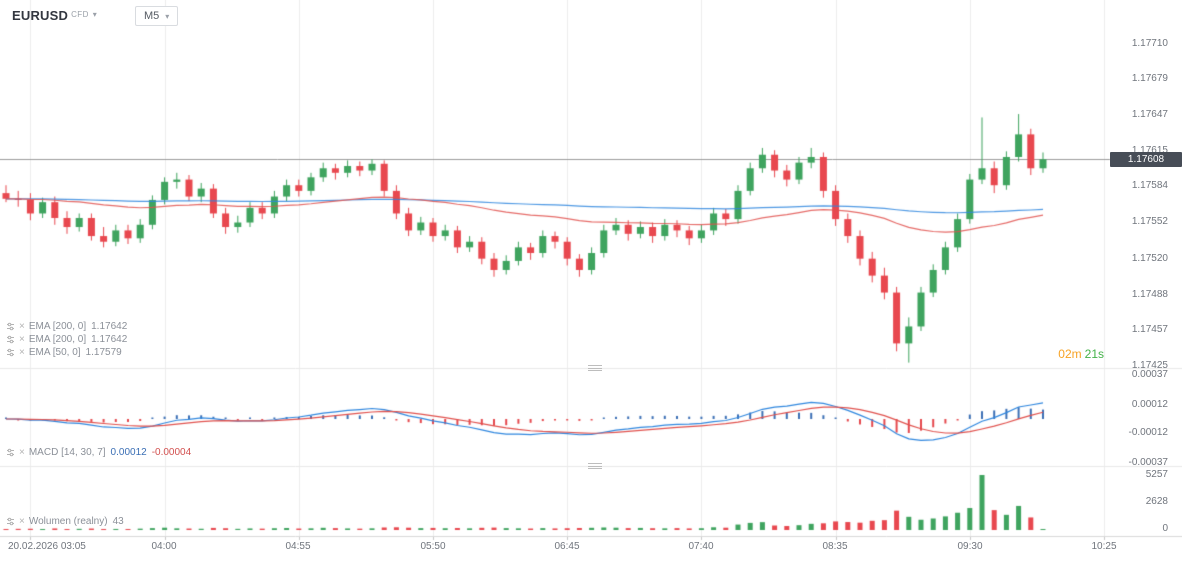 Image resolution: width=1182 pixels, height=562 pixels. Describe the element at coordinates (152, 16) in the screenshot. I see `timeframe-value: M5` at that location.